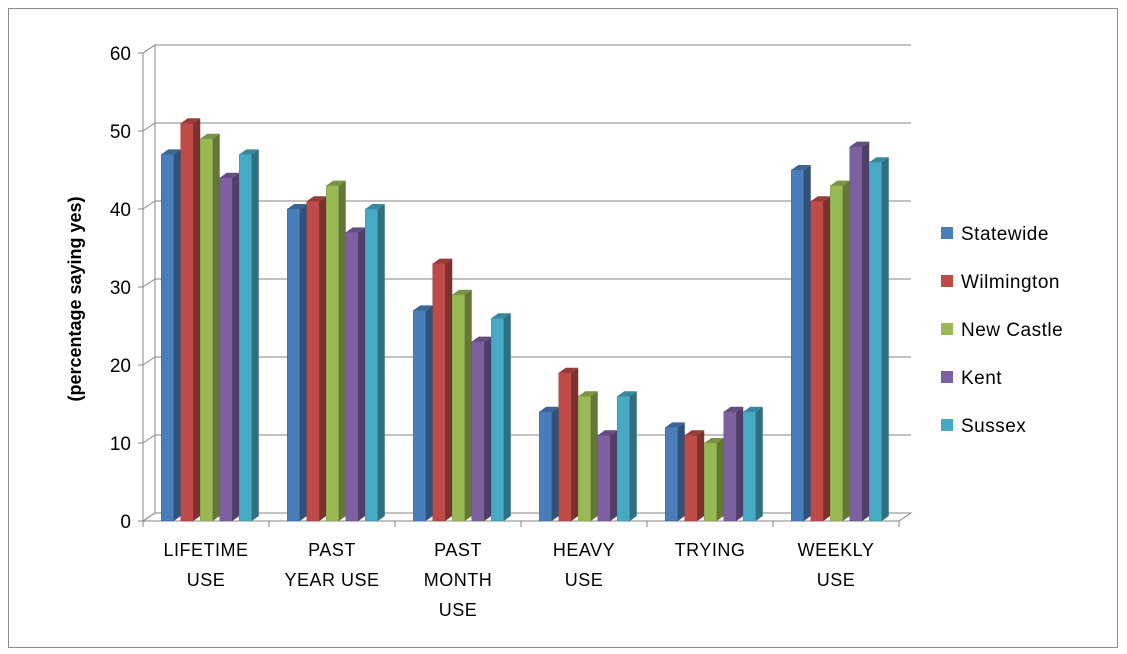 This screenshot has height=654, width=1127. Describe the element at coordinates (120, 132) in the screenshot. I see `y-tick-label: 50` at that location.